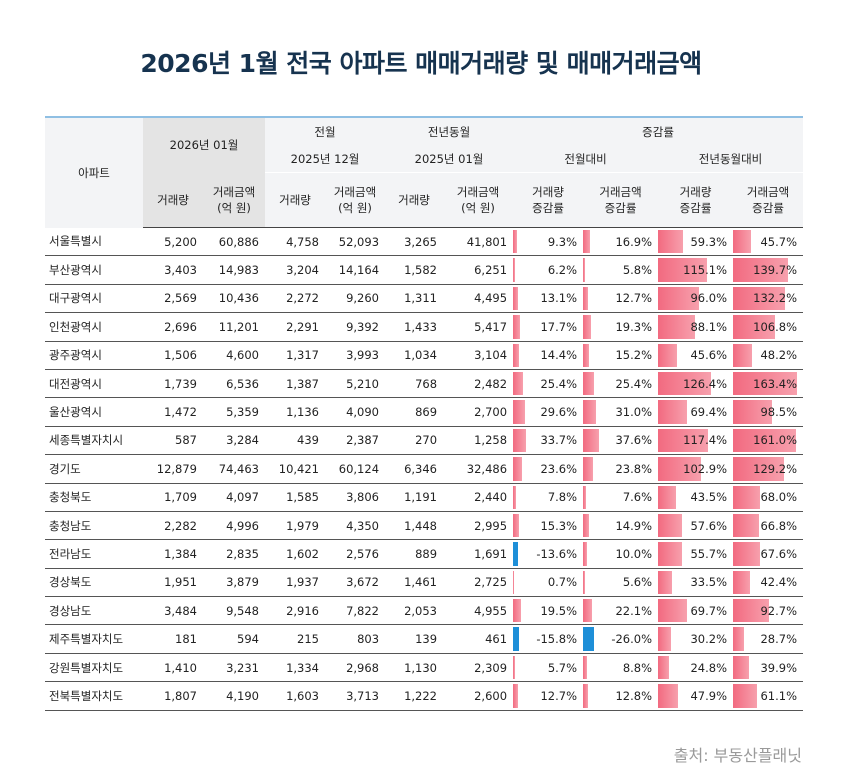 Image resolution: width=842 pixels, height=777 pixels. Describe the element at coordinates (414, 242) in the screenshot. I see `cell: 3,265` at that location.